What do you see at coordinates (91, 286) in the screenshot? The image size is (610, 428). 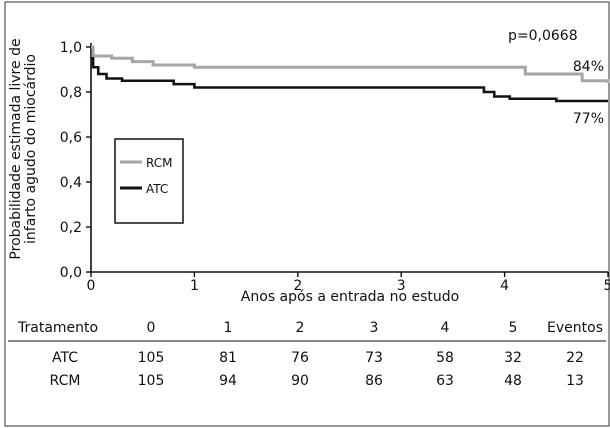 I see `x-tick-label: 0` at bounding box center [91, 286].